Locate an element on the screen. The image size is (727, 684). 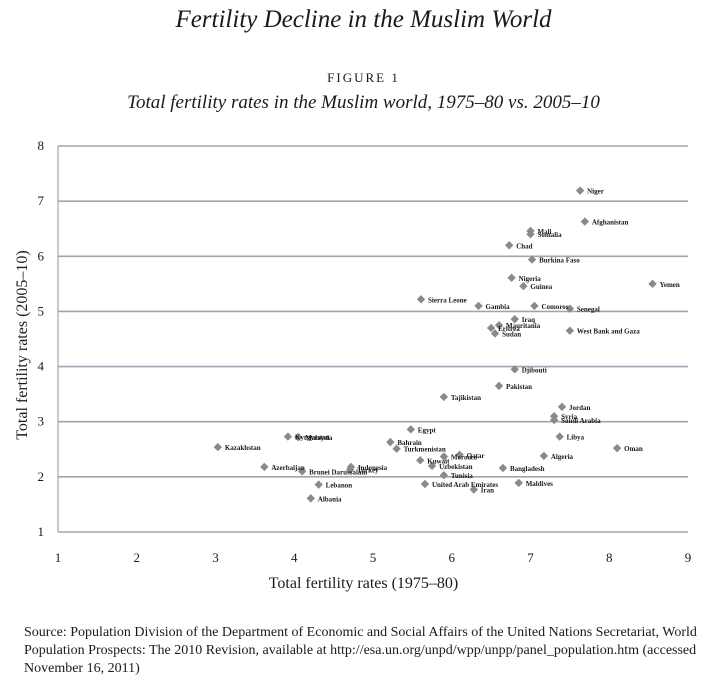
y-tick-label: 2 is located at coordinates (41, 476).